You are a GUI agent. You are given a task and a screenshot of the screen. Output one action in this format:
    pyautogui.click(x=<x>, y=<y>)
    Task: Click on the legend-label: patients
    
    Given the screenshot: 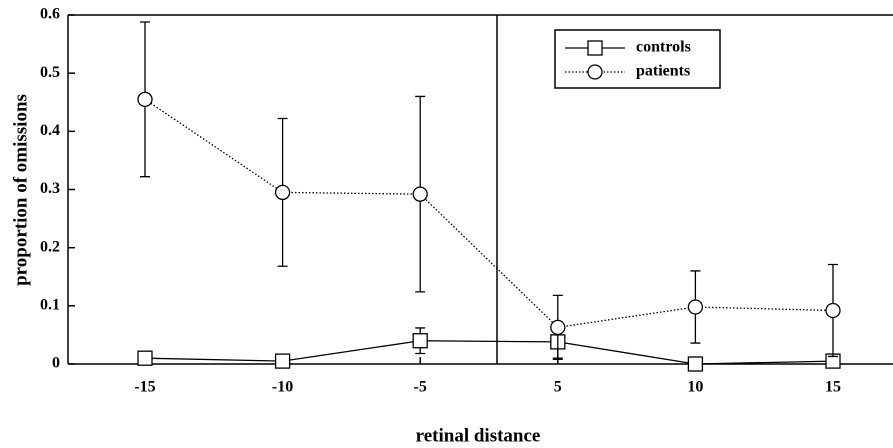 What is the action you would take?
    pyautogui.click(x=663, y=71)
    